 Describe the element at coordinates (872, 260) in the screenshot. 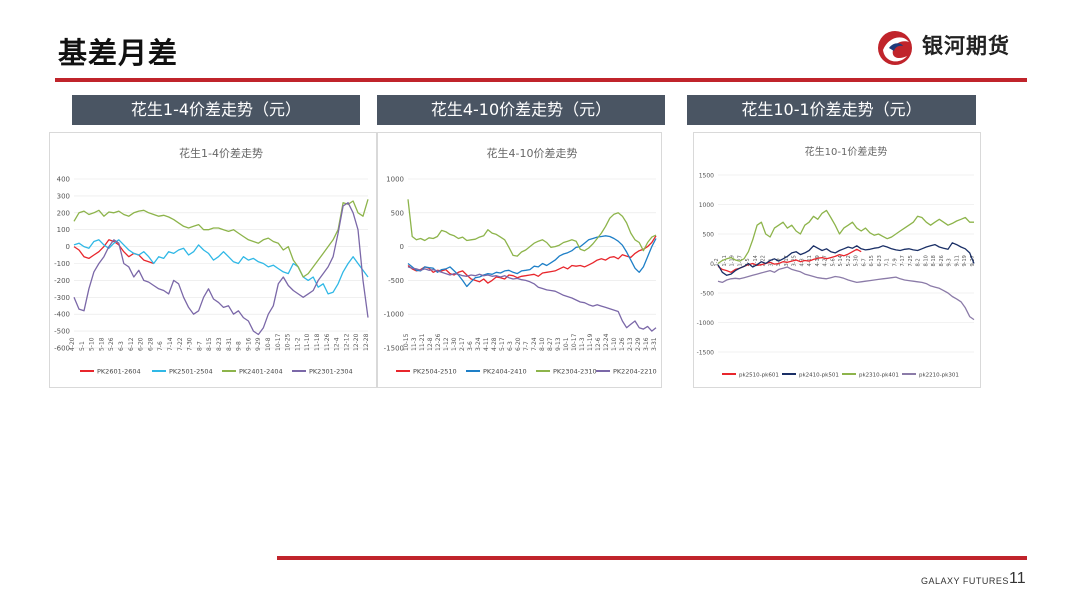

I see `x-tick-label: 6-15` at that location.